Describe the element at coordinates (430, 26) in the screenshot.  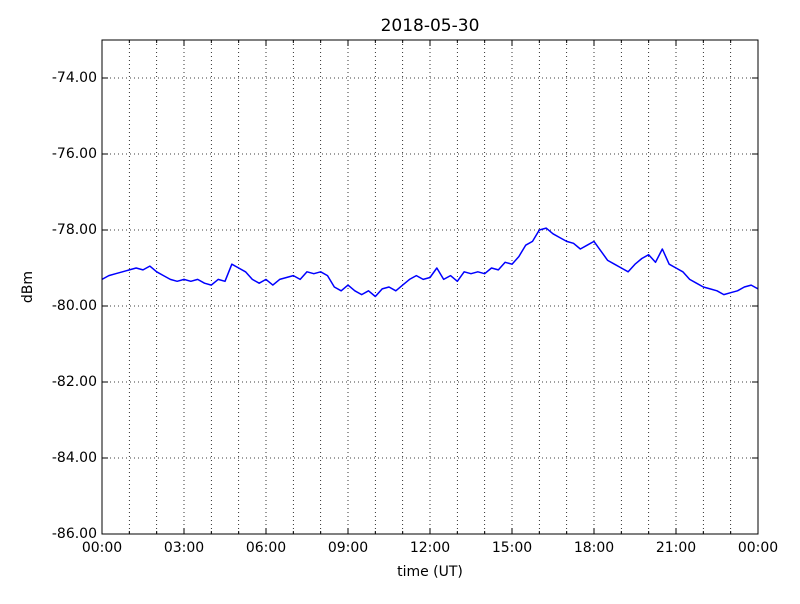
I see `chart-title: 2018-05-30` at that location.